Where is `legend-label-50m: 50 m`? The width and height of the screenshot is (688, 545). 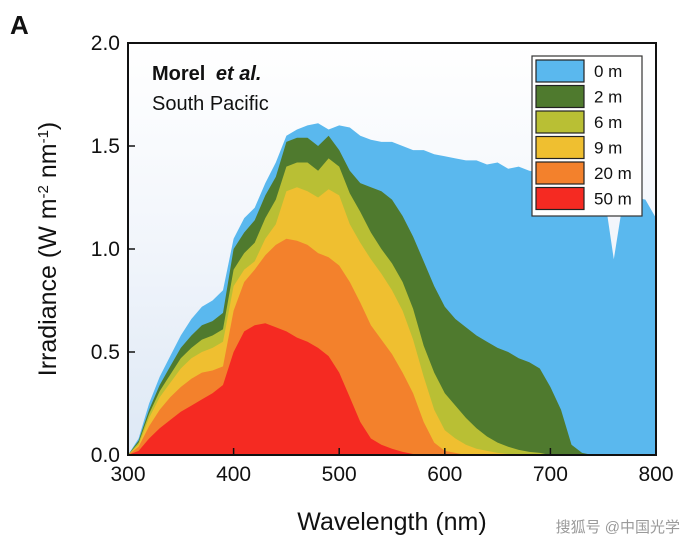 legend-label-50m: 50 m is located at coordinates (613, 199).